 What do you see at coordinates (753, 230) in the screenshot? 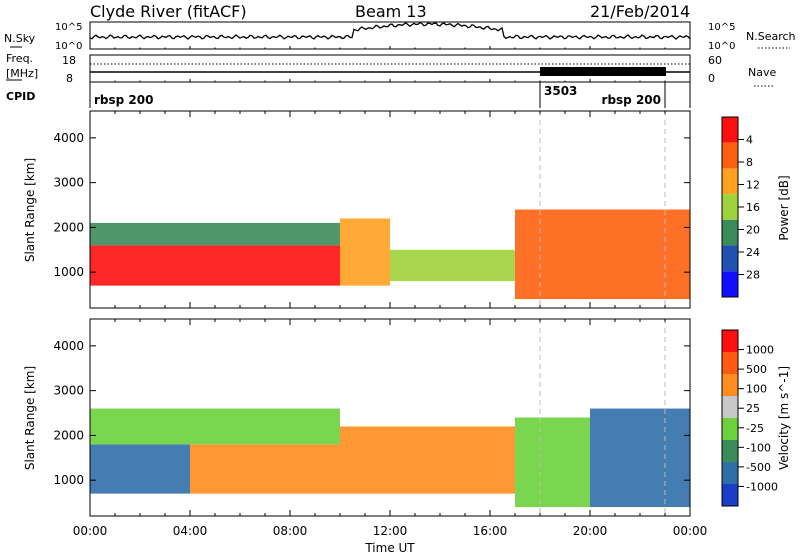
I see `colorbar-tick-label: 20` at bounding box center [753, 230].